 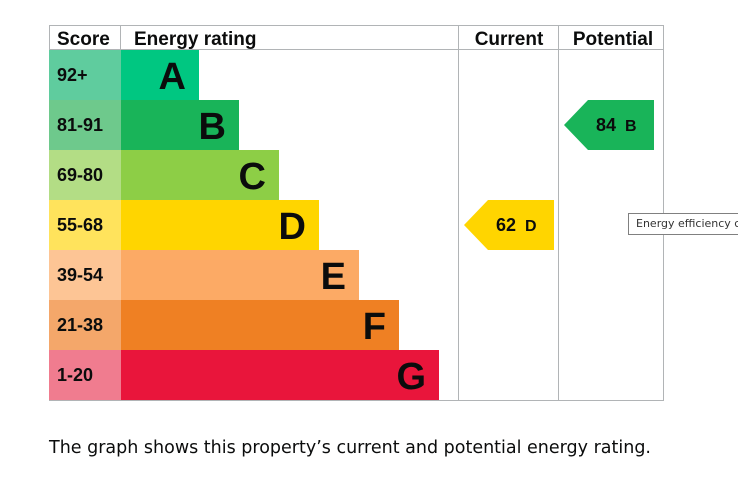 What do you see at coordinates (80, 325) in the screenshot?
I see `score-label-f: 21-38` at bounding box center [80, 325].